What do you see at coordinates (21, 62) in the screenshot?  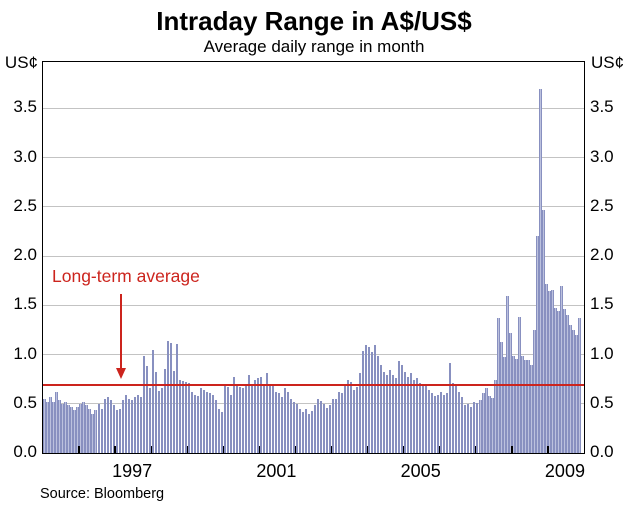 I see `y-axis-unit-left: US¢` at bounding box center [21, 62].